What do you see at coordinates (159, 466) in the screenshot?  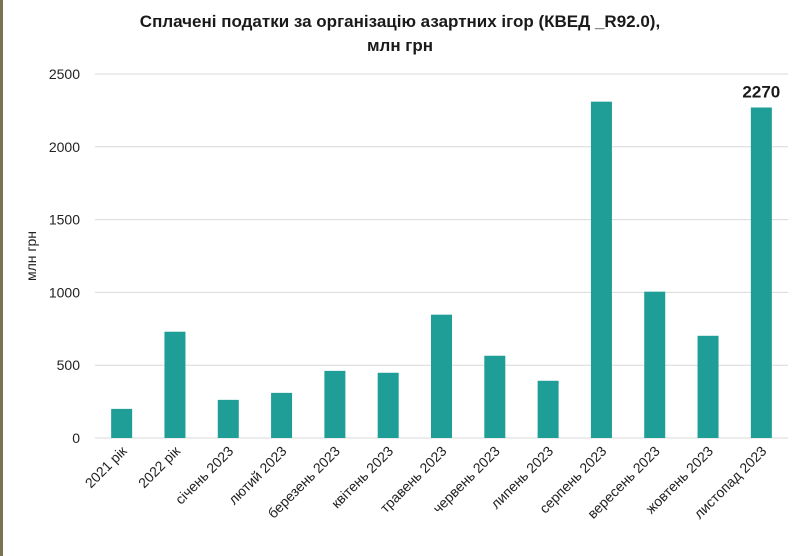 I see `x-tick-label: 2022 рік` at bounding box center [159, 466].